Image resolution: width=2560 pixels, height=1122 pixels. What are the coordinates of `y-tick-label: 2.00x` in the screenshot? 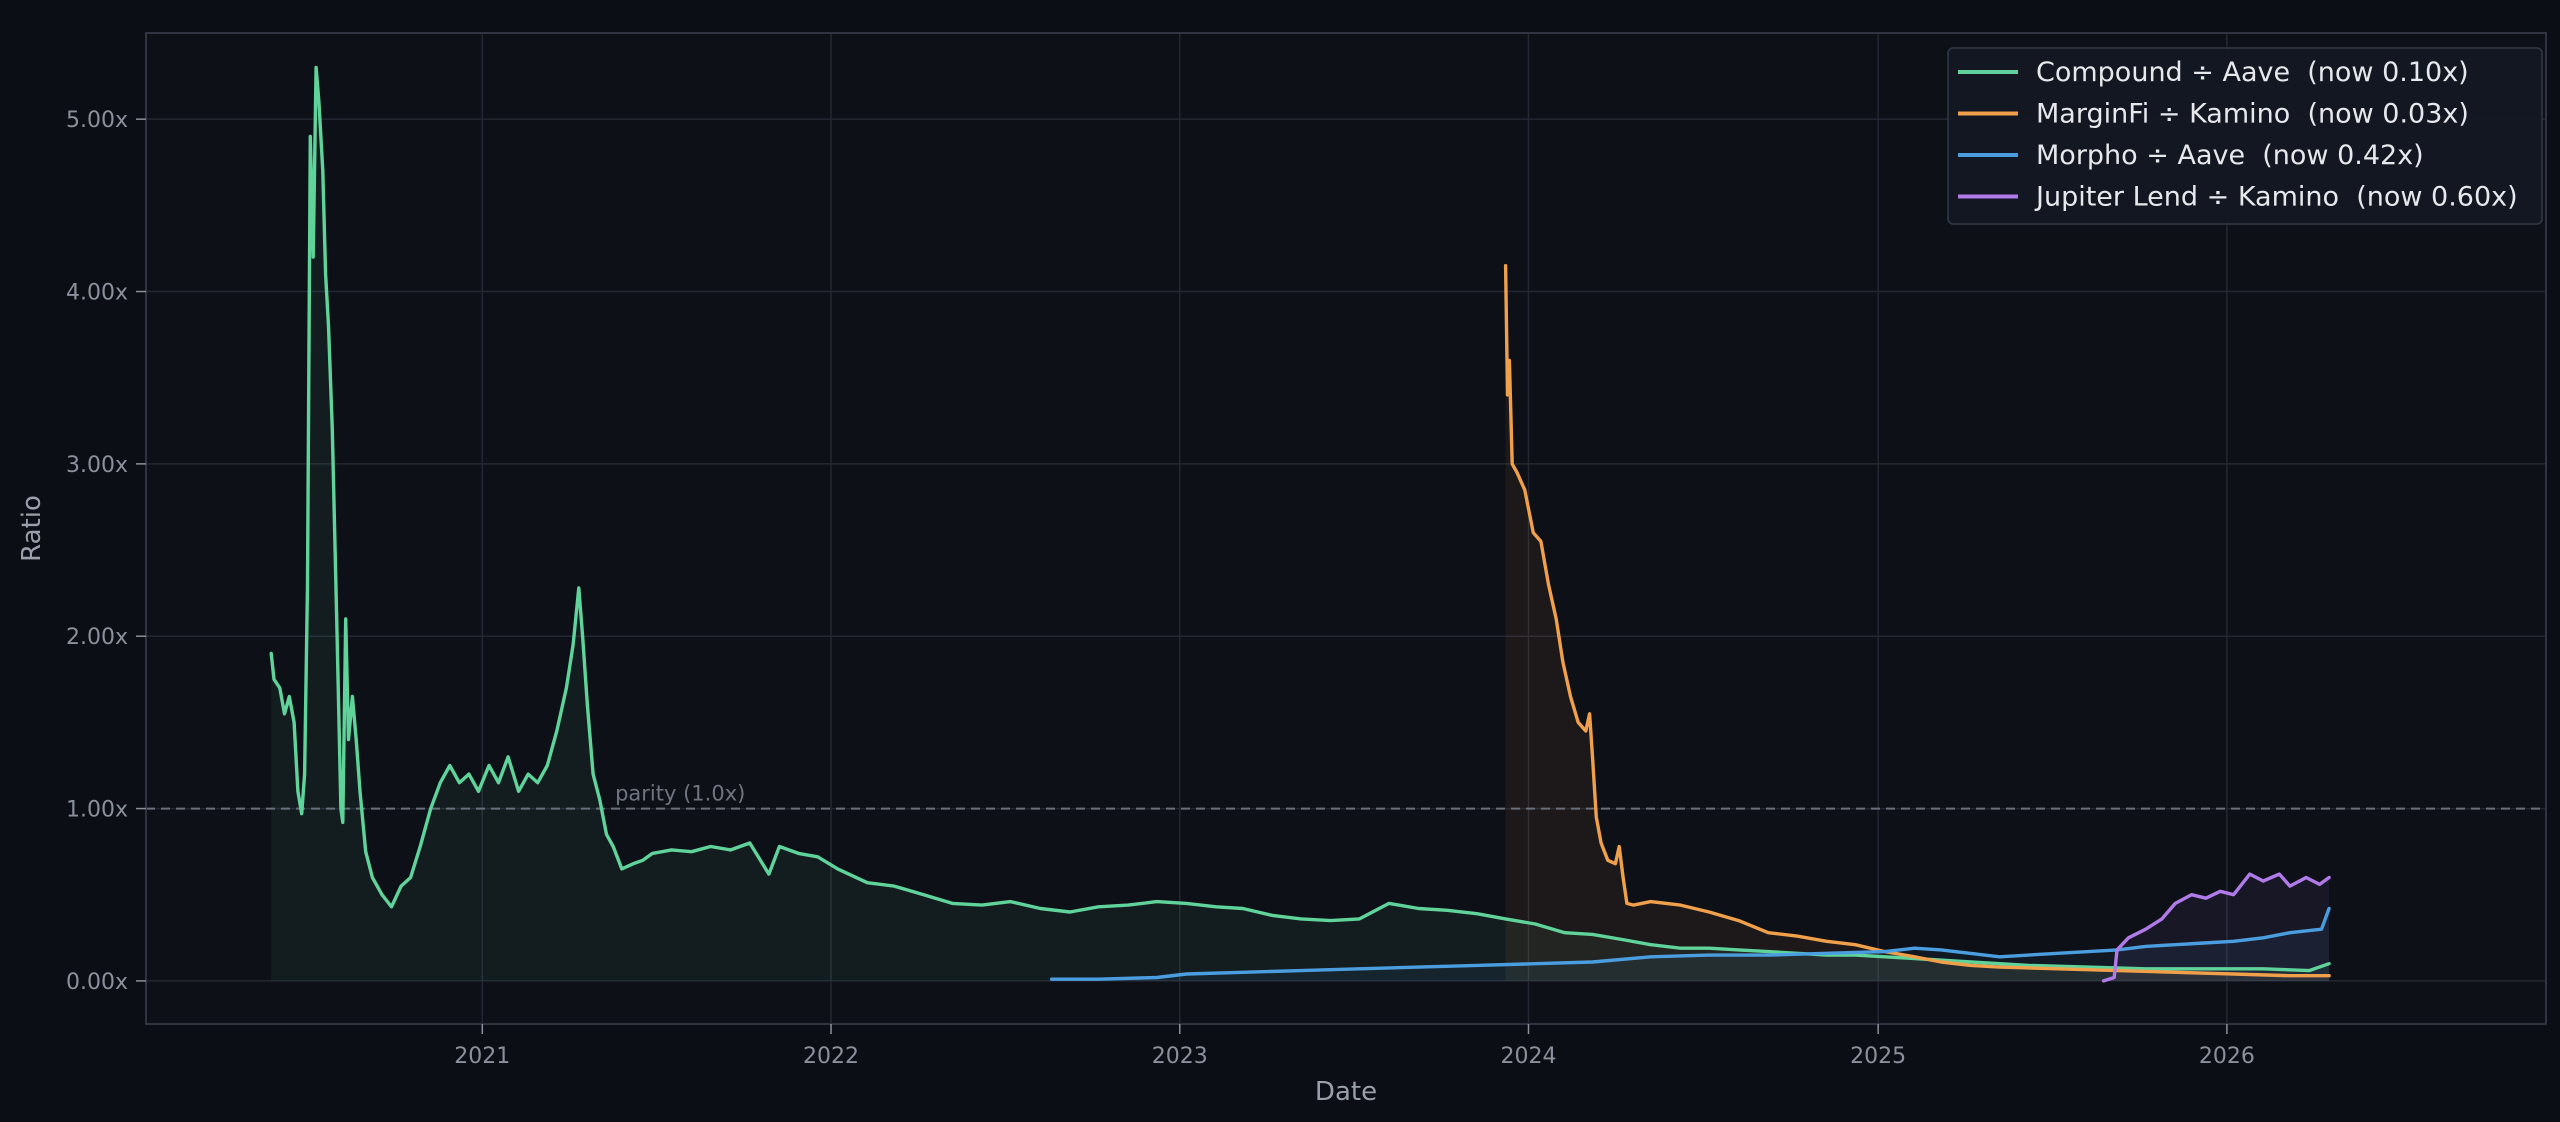 It's located at (97, 637).